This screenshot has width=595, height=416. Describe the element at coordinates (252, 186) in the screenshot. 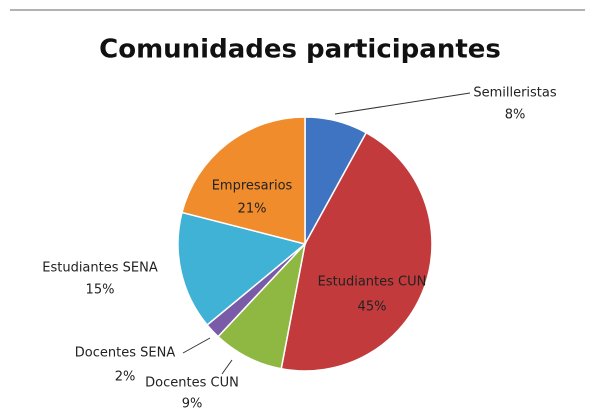

I see `slice-label: Empresarios` at that location.